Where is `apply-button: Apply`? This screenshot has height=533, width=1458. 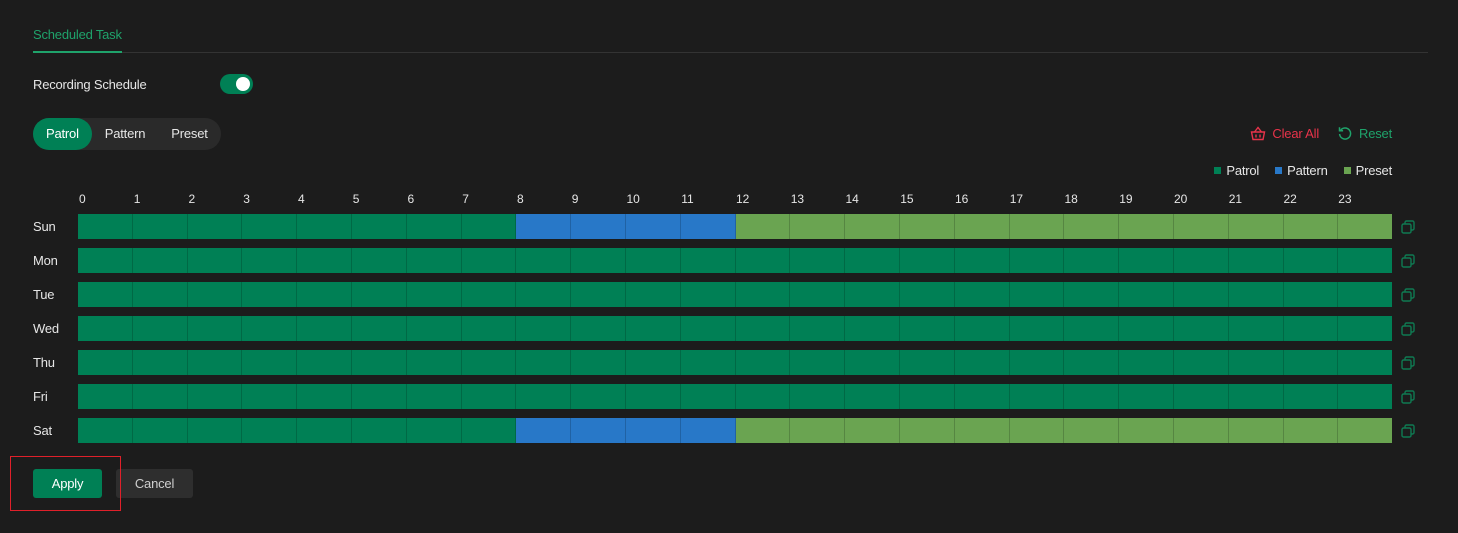 apply-button: Apply is located at coordinates (67, 483).